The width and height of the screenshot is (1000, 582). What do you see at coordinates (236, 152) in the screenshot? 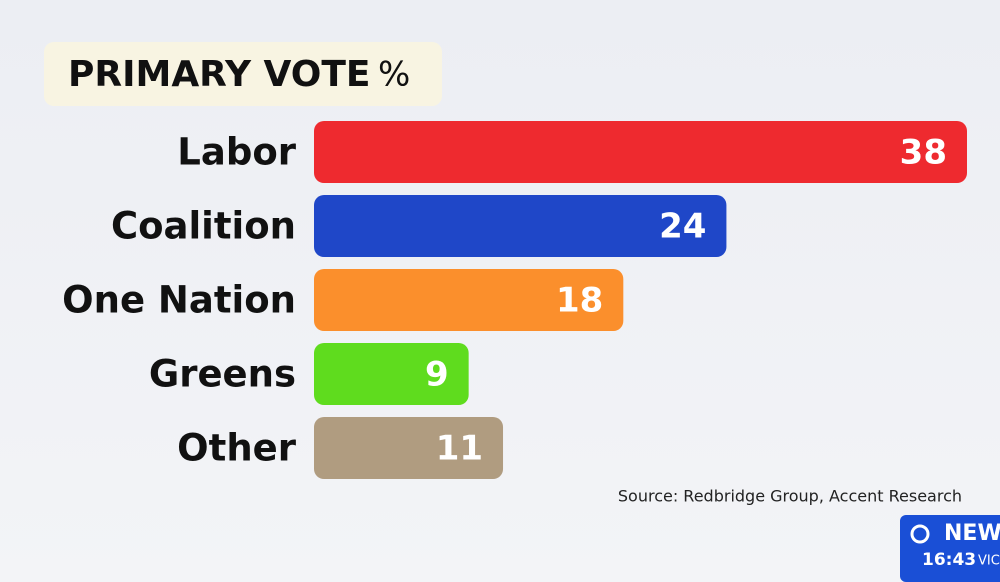
I see `category-label: Labor` at bounding box center [236, 152].